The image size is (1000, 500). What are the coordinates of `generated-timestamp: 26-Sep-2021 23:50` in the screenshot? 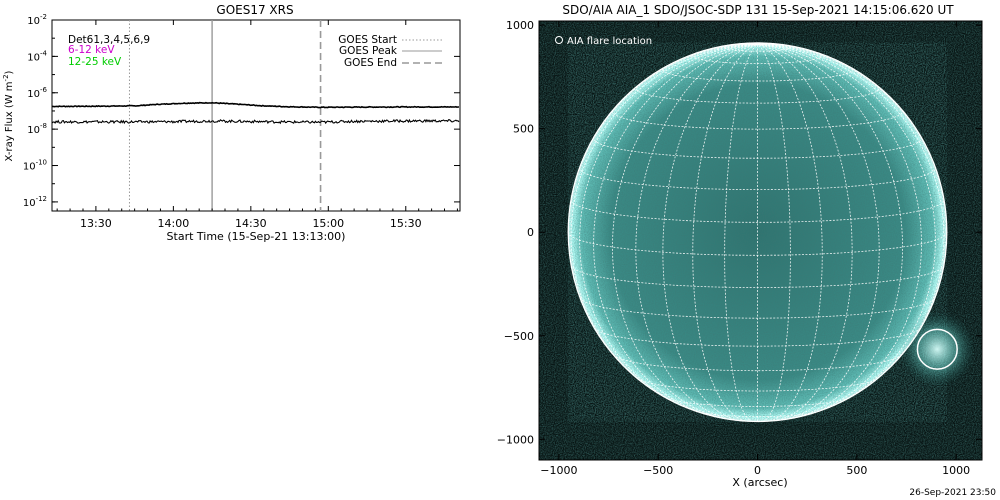 It's located at (952, 493).